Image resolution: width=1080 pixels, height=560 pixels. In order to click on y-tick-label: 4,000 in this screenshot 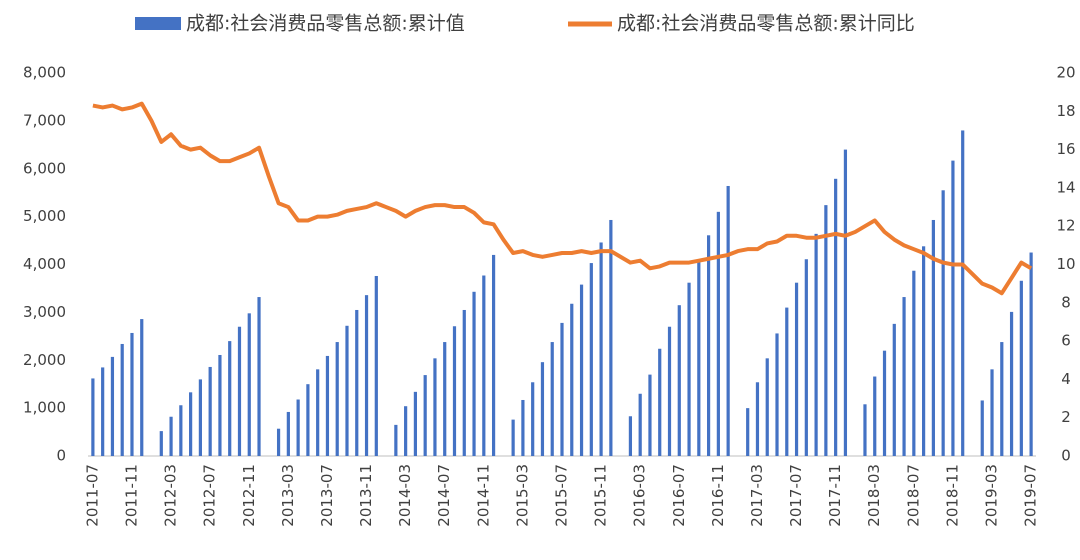, I will do `click(44, 264)`.